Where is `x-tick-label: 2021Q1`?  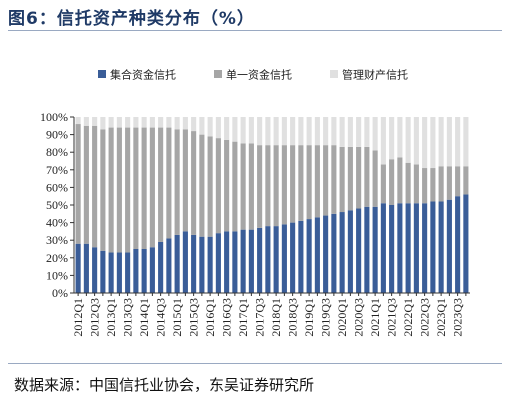 x-tick-label: 2021Q1 is located at coordinates (375, 317).